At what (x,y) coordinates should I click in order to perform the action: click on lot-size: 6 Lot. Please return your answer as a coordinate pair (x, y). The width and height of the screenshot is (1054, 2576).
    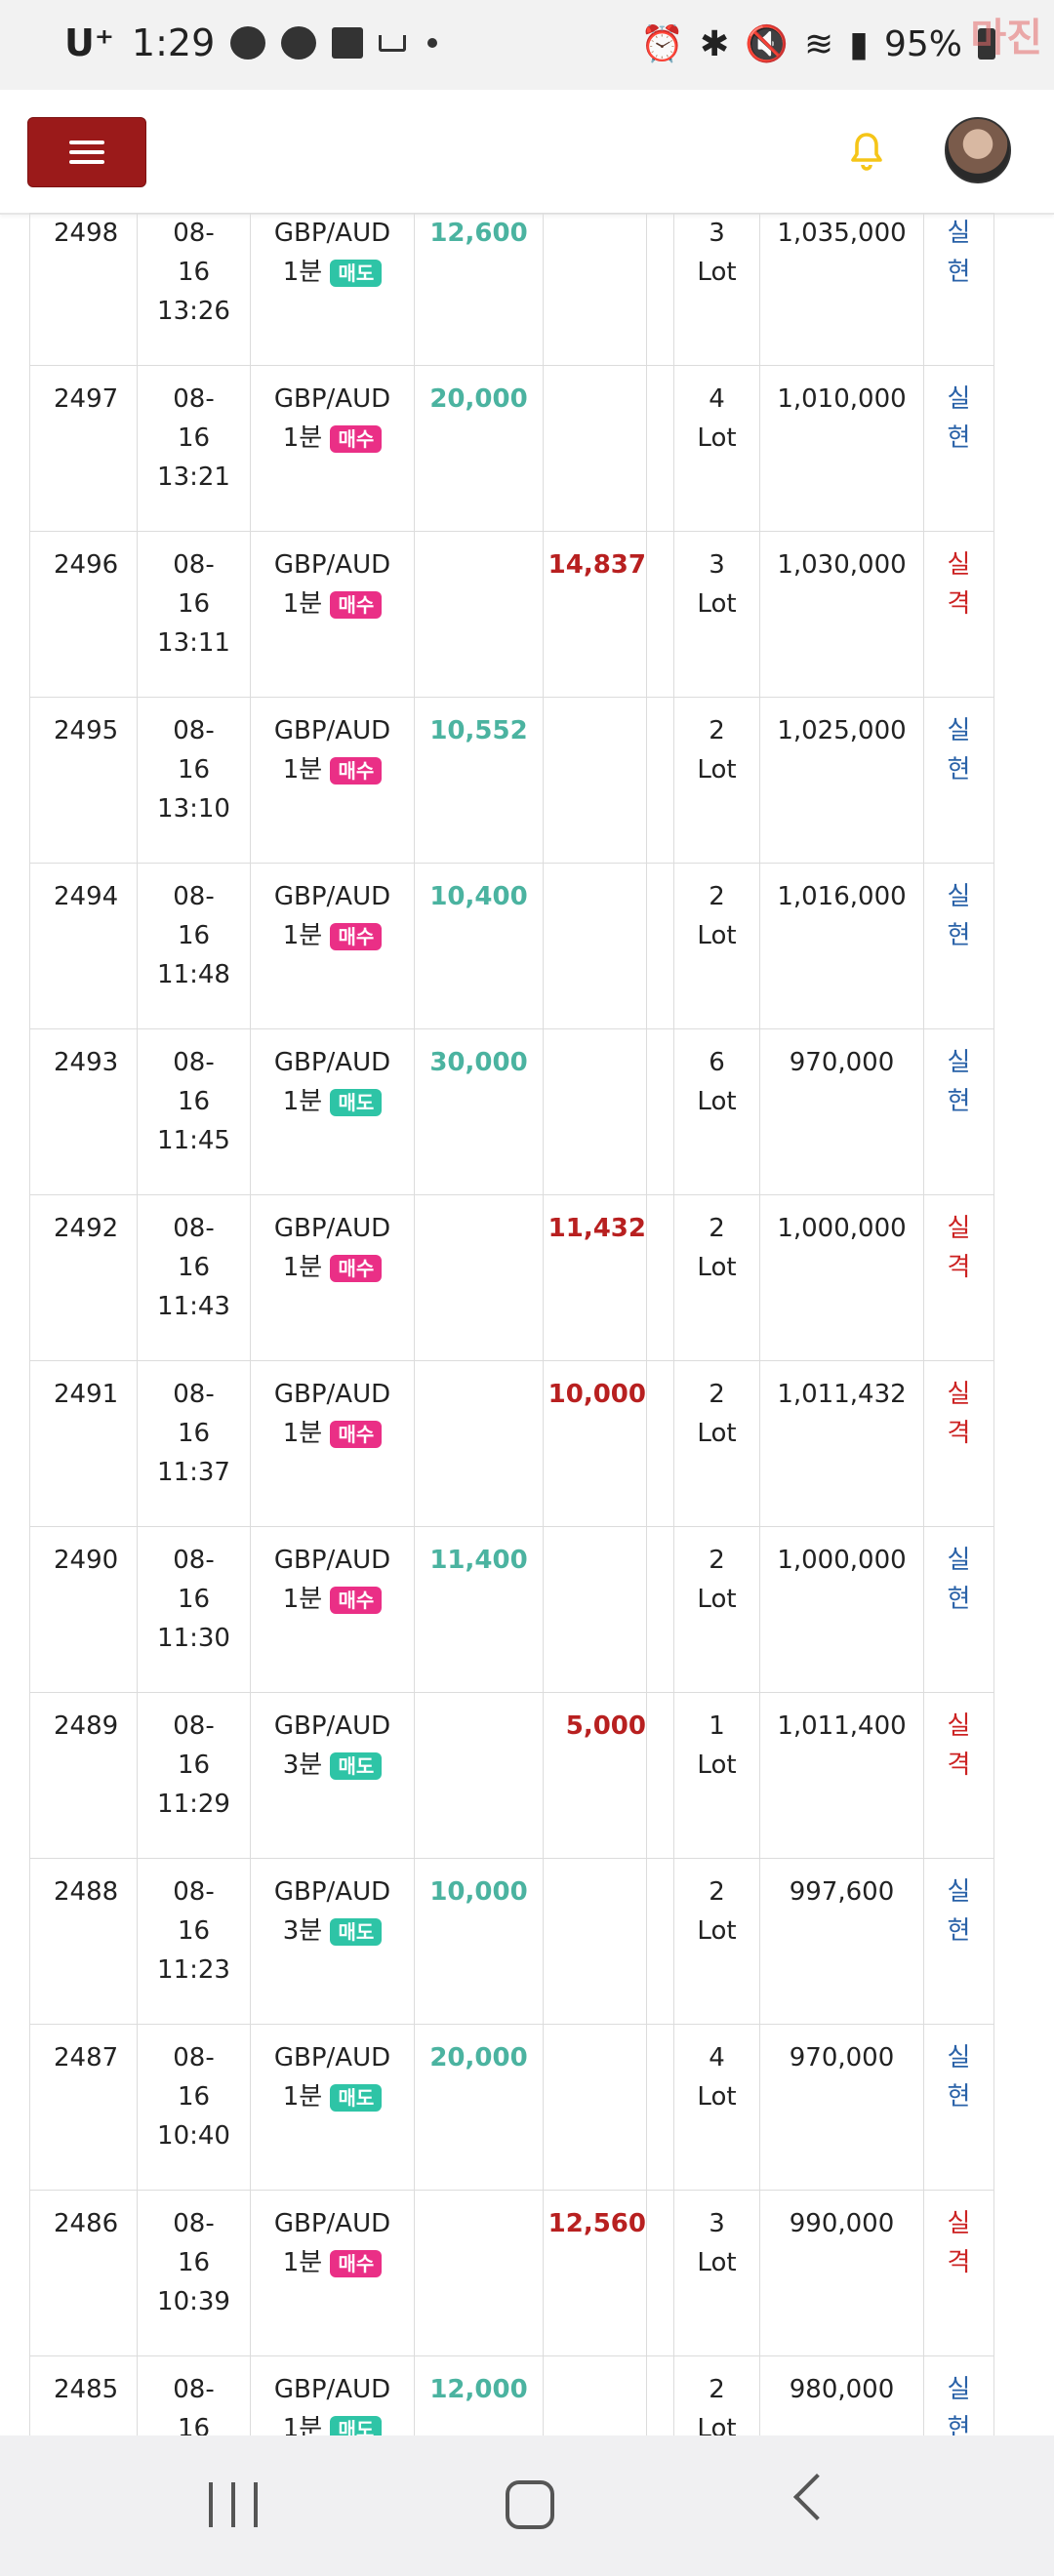
    Looking at the image, I should click on (716, 1111).